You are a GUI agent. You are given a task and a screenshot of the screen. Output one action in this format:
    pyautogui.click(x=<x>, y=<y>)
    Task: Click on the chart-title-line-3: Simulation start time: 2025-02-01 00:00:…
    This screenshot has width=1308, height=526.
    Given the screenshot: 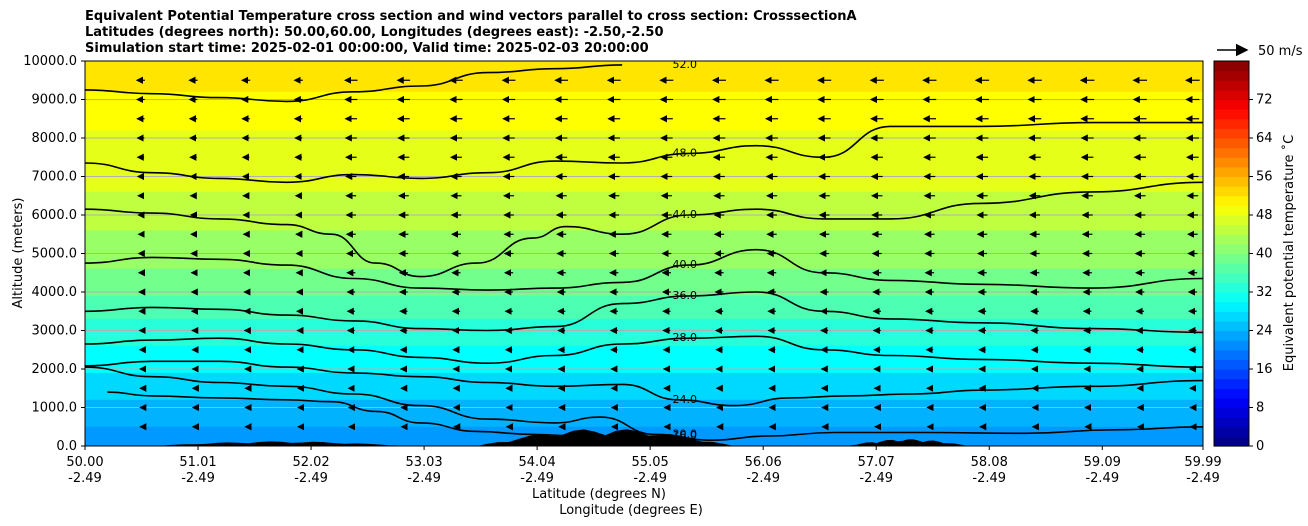 What is the action you would take?
    pyautogui.click(x=367, y=48)
    